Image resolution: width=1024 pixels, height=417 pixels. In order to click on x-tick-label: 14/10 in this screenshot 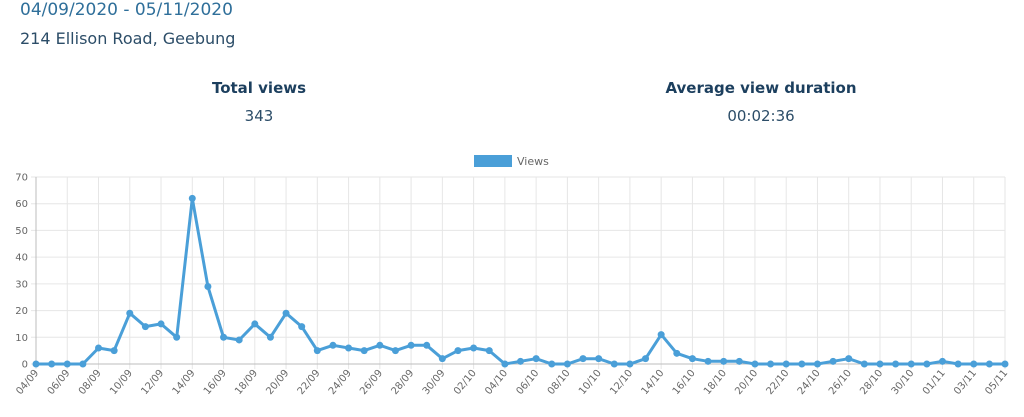, I will do `click(653, 382)`.